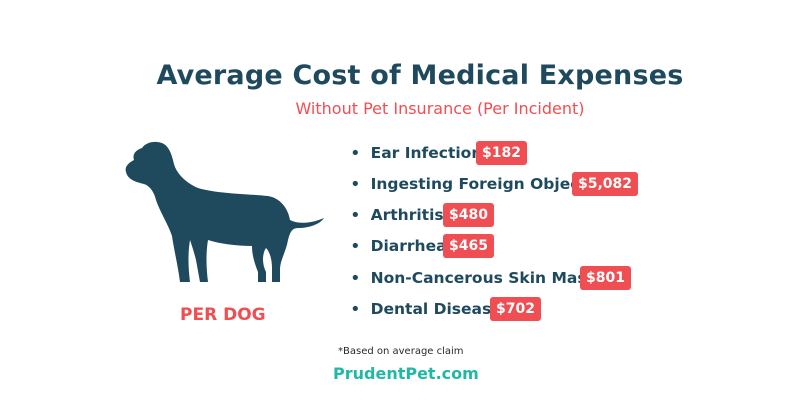  Describe the element at coordinates (407, 215) in the screenshot. I see `expense-label: Arthritis` at that location.